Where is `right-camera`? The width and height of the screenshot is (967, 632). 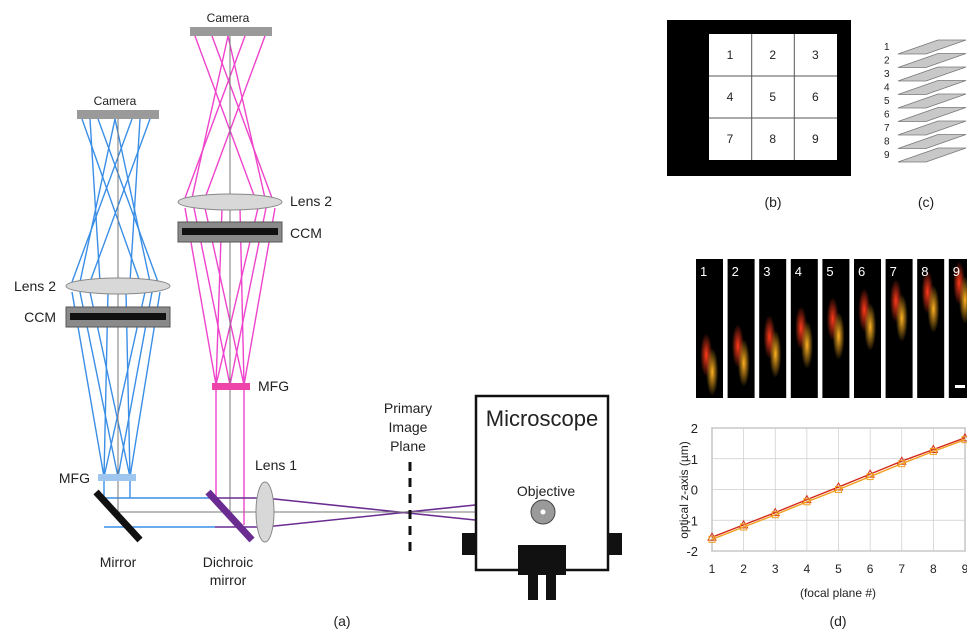
right-camera is located at coordinates (231, 31).